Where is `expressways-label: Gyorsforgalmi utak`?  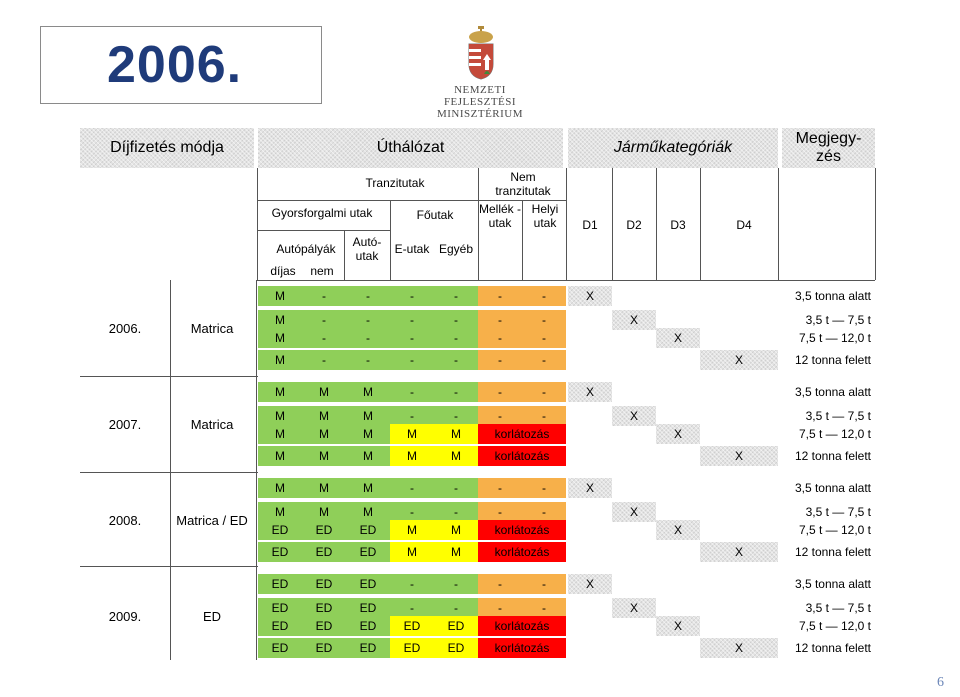
expressways-label: Gyorsforgalmi utak is located at coordinates (322, 213).